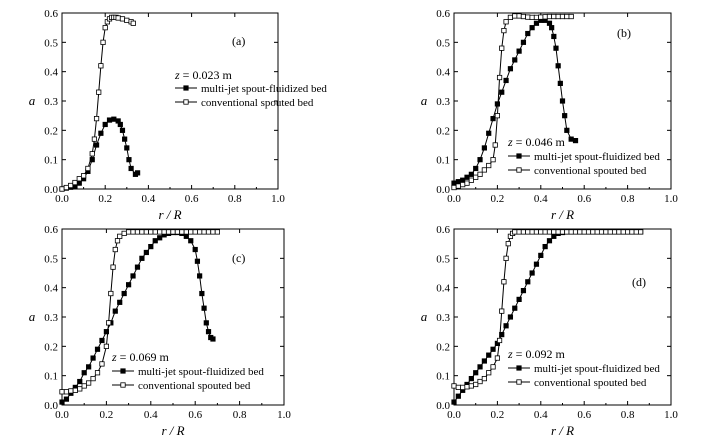  I want to click on panel-label: (c), so click(238, 258).